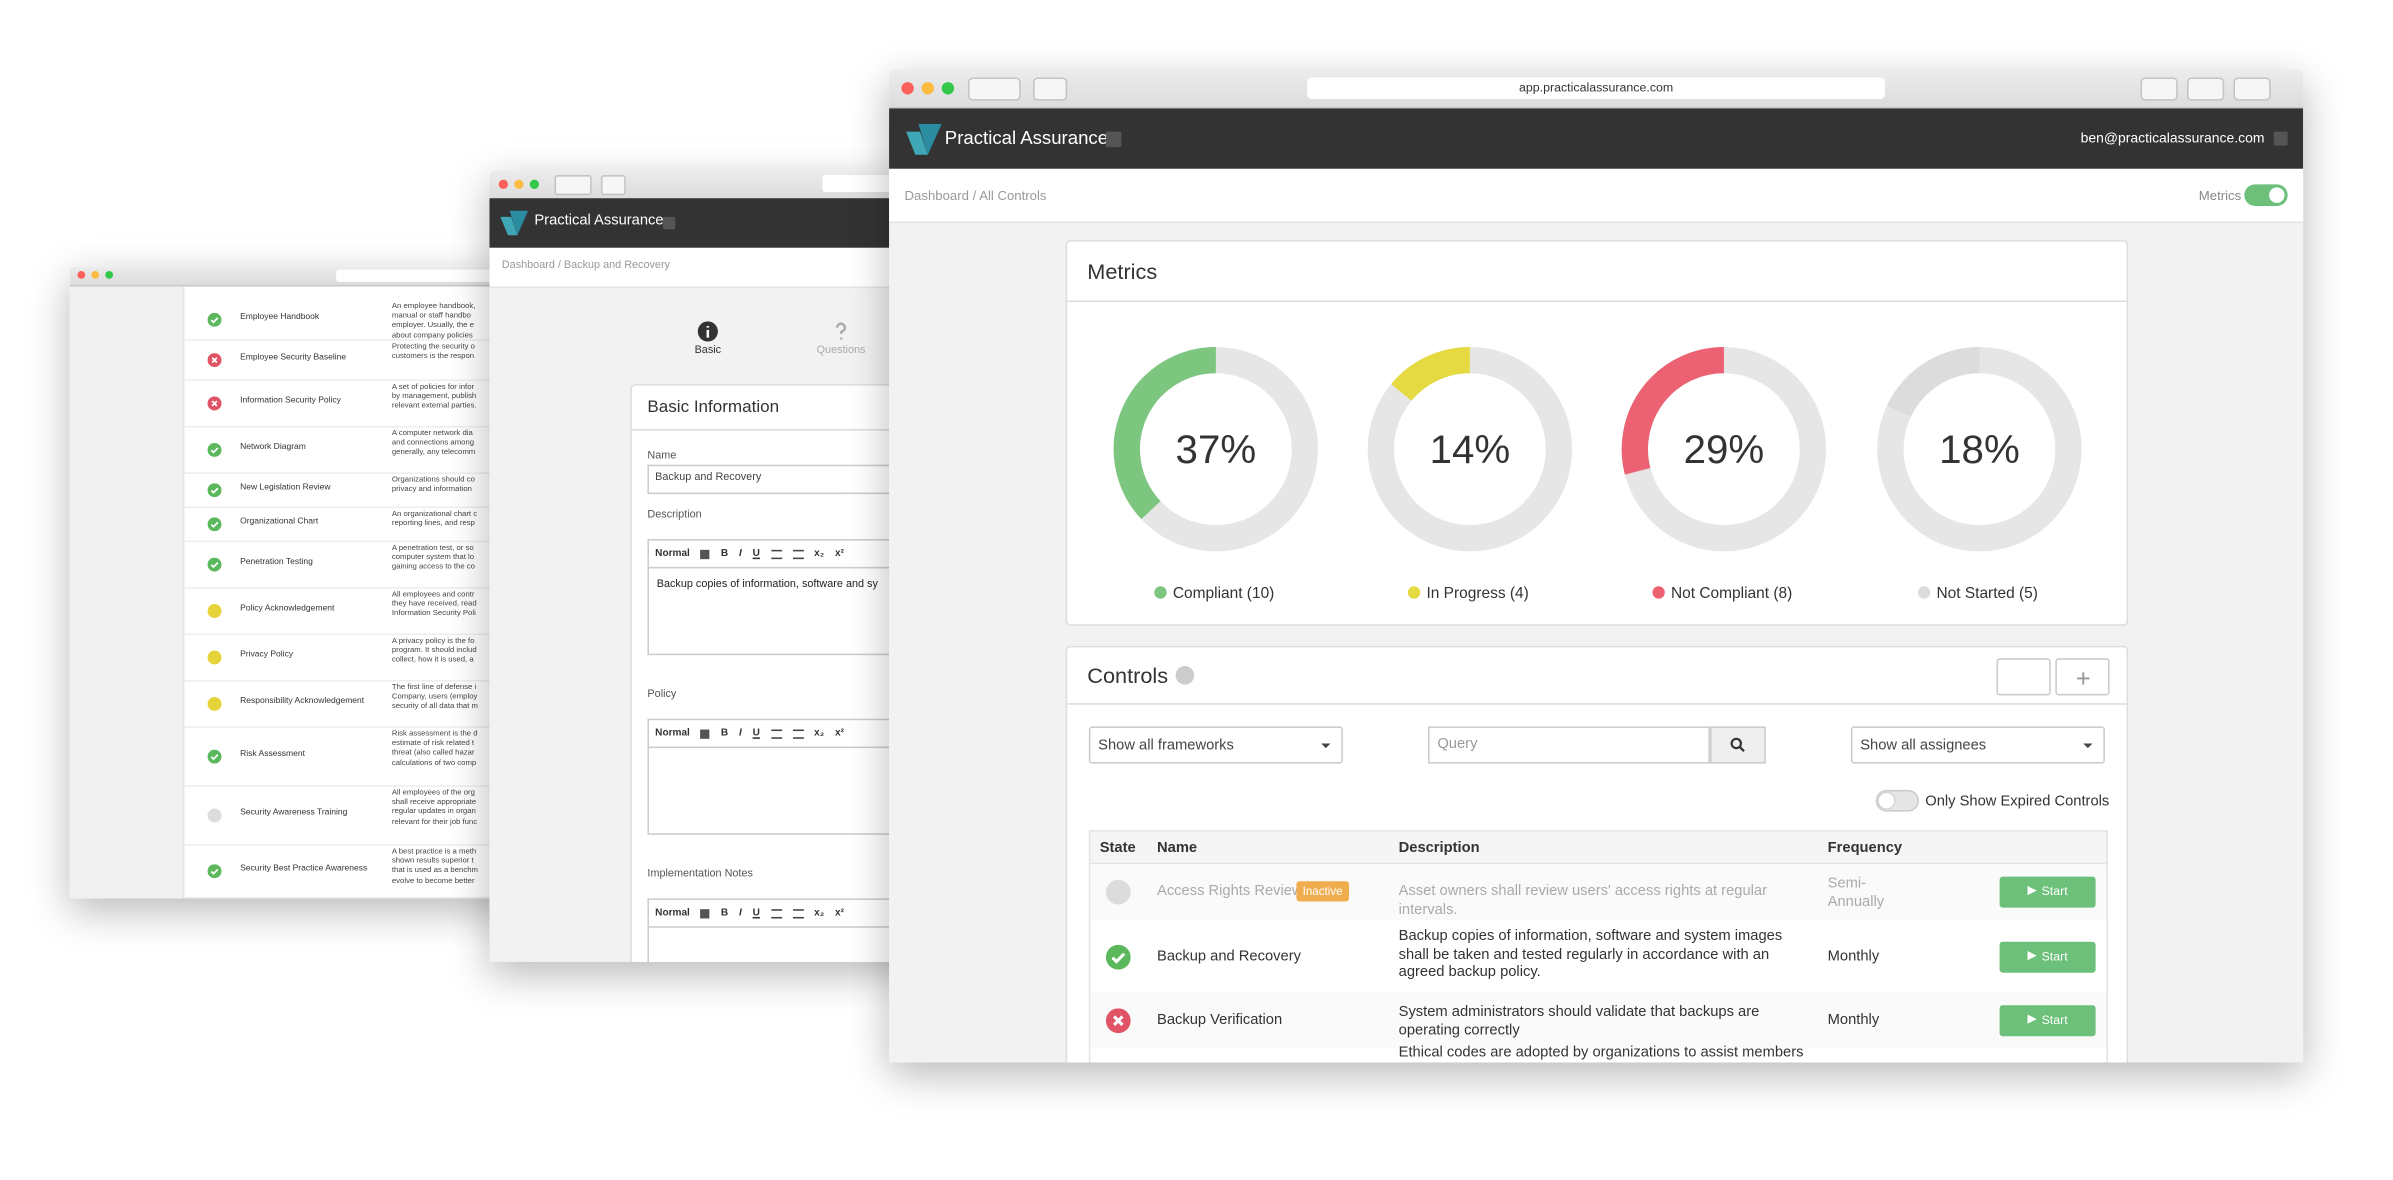 This screenshot has width=2393, height=1180. I want to click on add-button, so click(2082, 677).